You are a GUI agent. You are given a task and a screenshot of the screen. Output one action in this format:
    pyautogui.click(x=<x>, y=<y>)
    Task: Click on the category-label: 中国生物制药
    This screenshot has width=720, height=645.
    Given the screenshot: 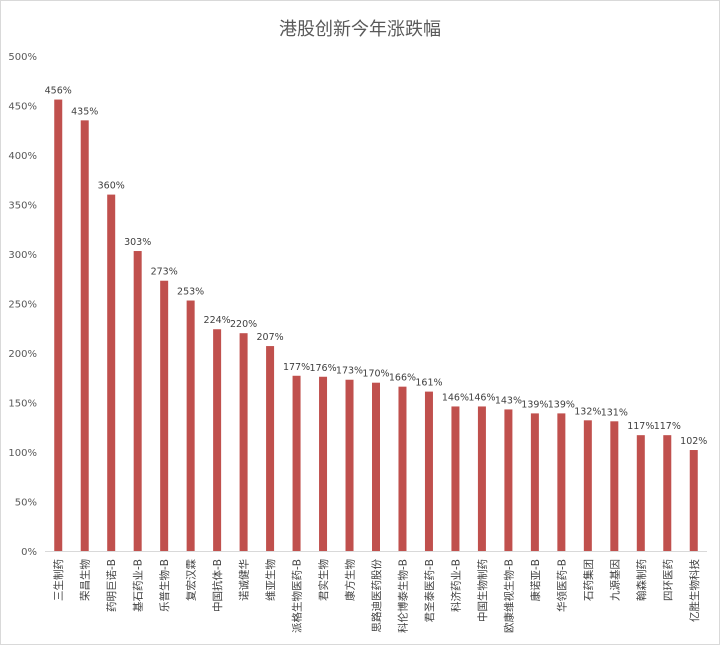 What is the action you would take?
    pyautogui.click(x=482, y=590)
    